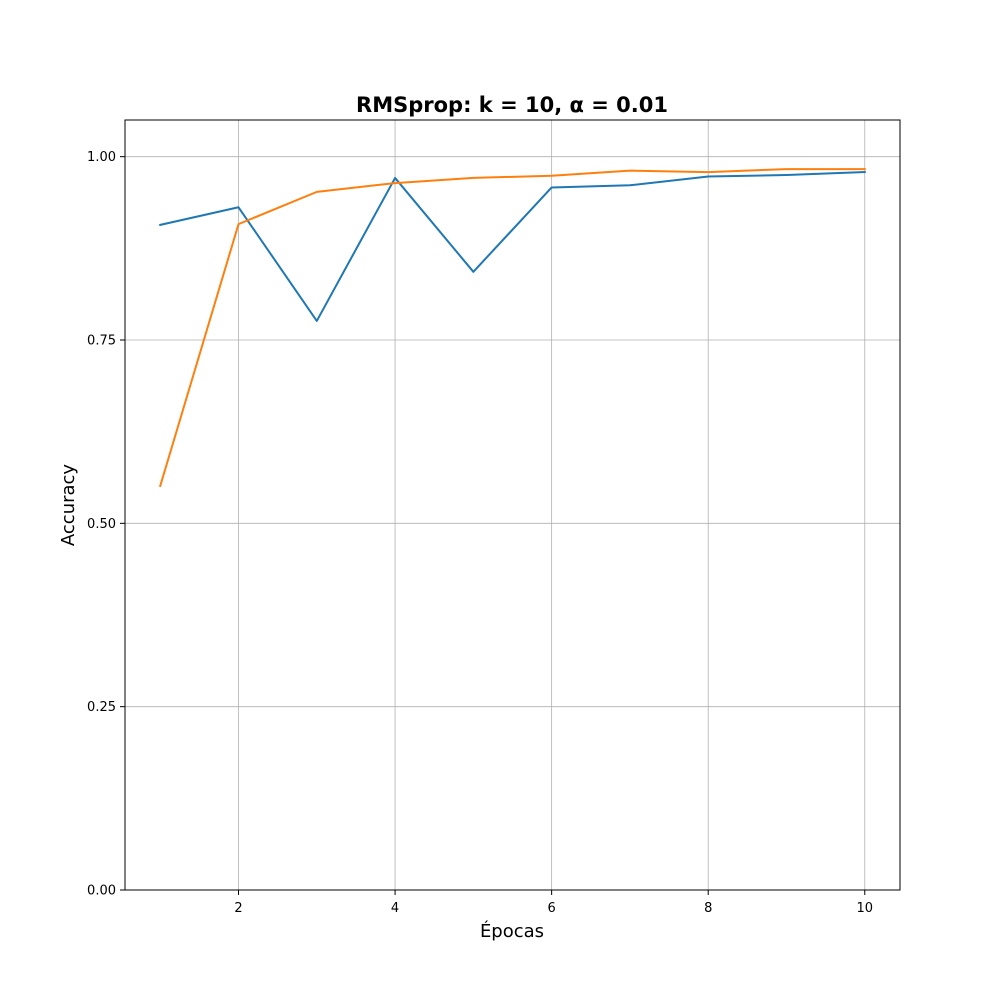  Describe the element at coordinates (864, 908) in the screenshot. I see `x-tick-label: 10` at that location.